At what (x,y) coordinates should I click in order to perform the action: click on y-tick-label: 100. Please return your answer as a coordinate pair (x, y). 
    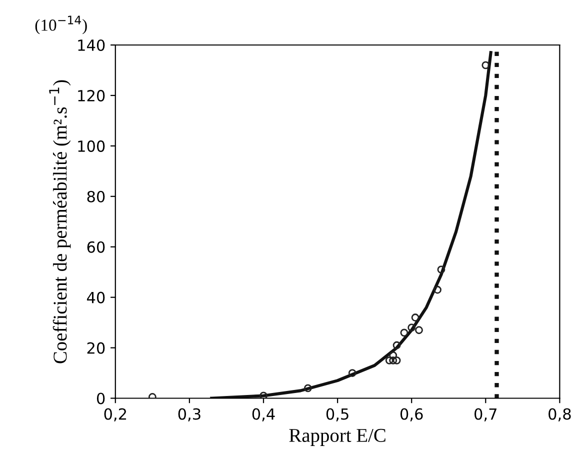
    Looking at the image, I should click on (91, 146).